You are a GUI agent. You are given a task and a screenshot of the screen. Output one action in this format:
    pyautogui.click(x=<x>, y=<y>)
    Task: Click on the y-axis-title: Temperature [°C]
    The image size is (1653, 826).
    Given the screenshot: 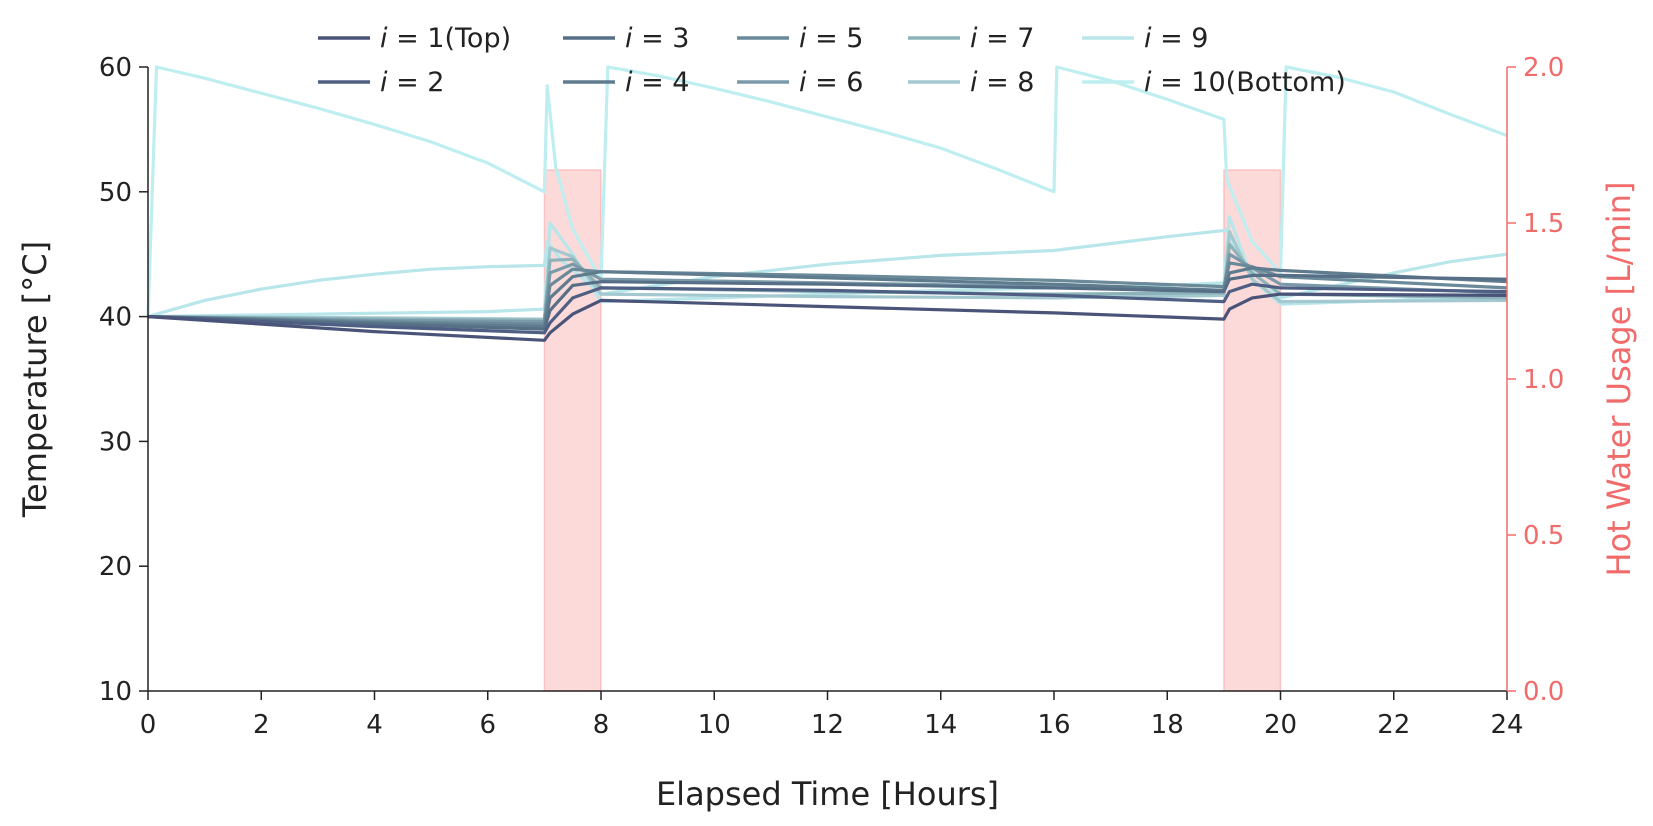 What is the action you would take?
    pyautogui.click(x=35, y=379)
    